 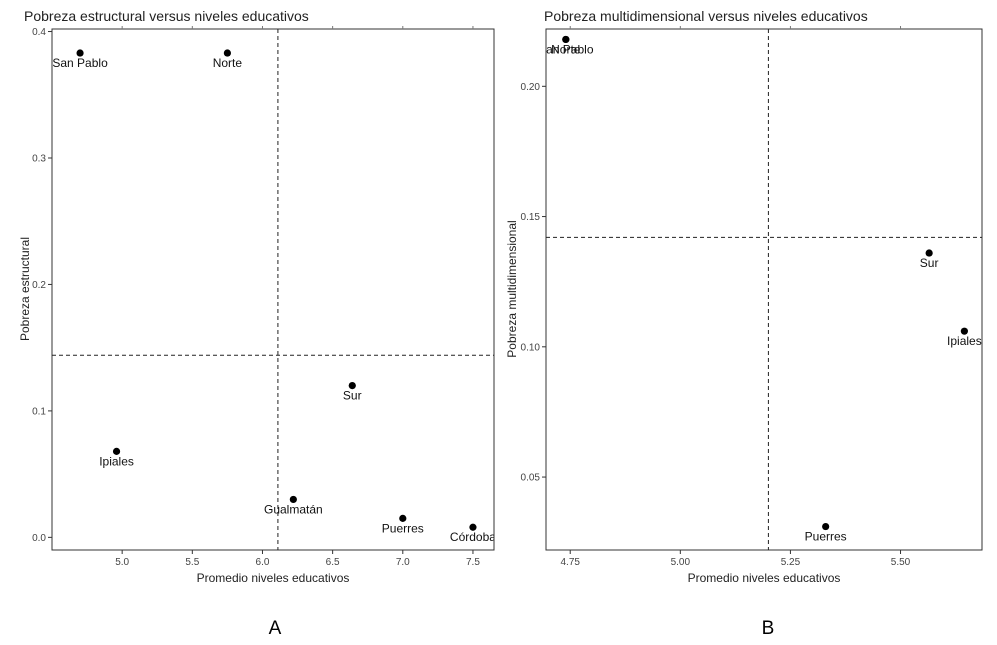 What do you see at coordinates (116, 451) in the screenshot?
I see `panel-a-point-ipiales` at bounding box center [116, 451].